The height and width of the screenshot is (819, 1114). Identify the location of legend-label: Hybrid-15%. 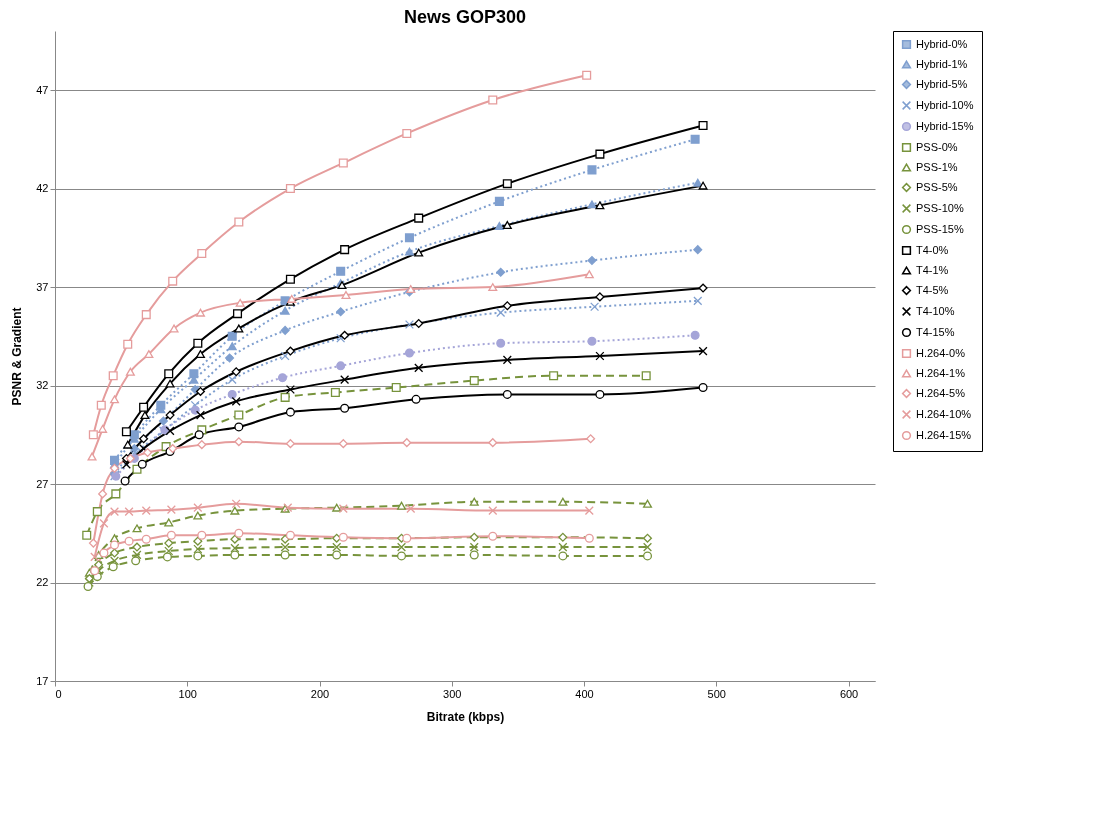
(945, 125).